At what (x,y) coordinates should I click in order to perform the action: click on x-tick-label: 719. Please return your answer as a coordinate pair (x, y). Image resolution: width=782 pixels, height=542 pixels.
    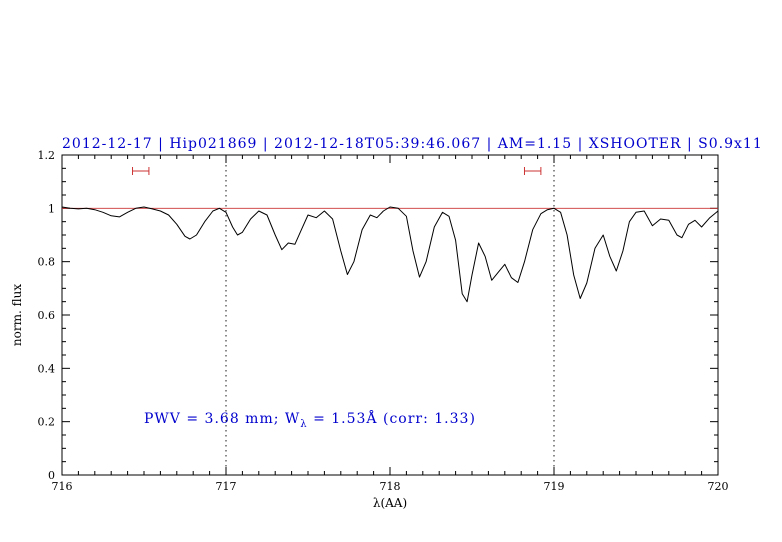
    Looking at the image, I should click on (554, 486).